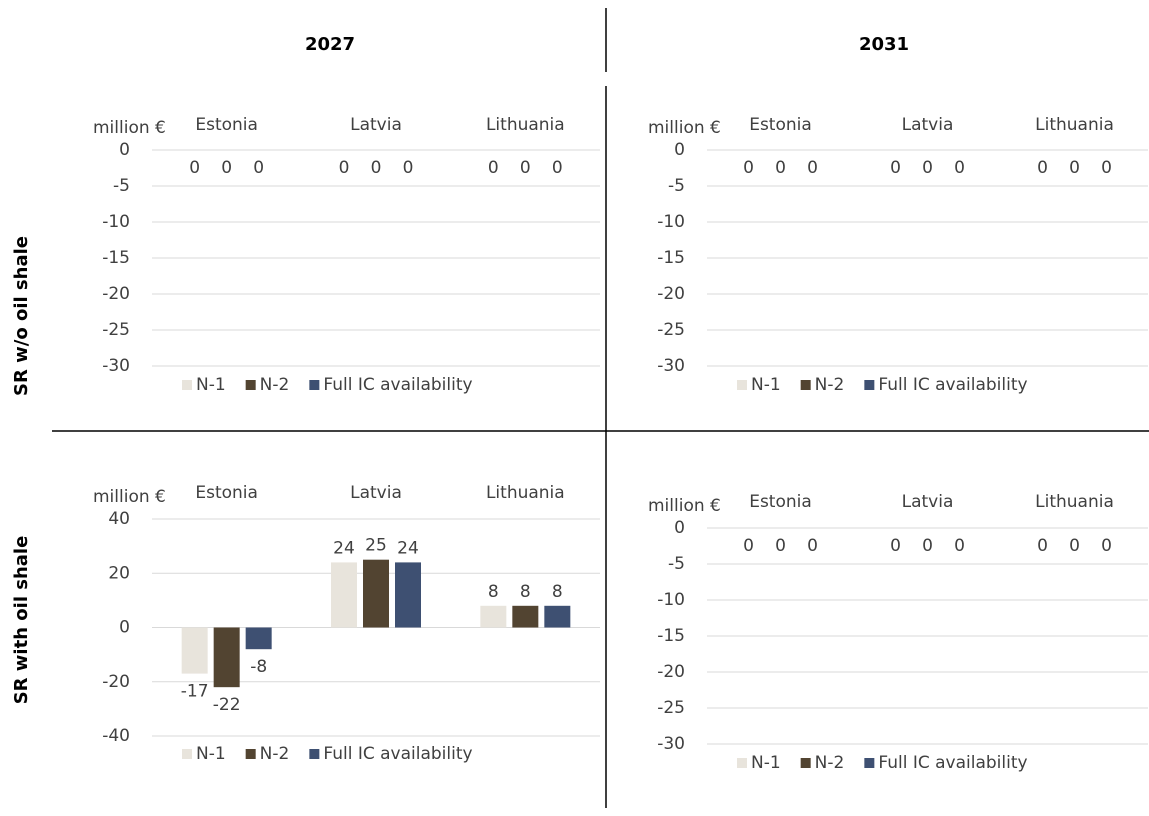 This screenshot has height=816, width=1149. I want to click on y-tick-label: 40, so click(119, 519).